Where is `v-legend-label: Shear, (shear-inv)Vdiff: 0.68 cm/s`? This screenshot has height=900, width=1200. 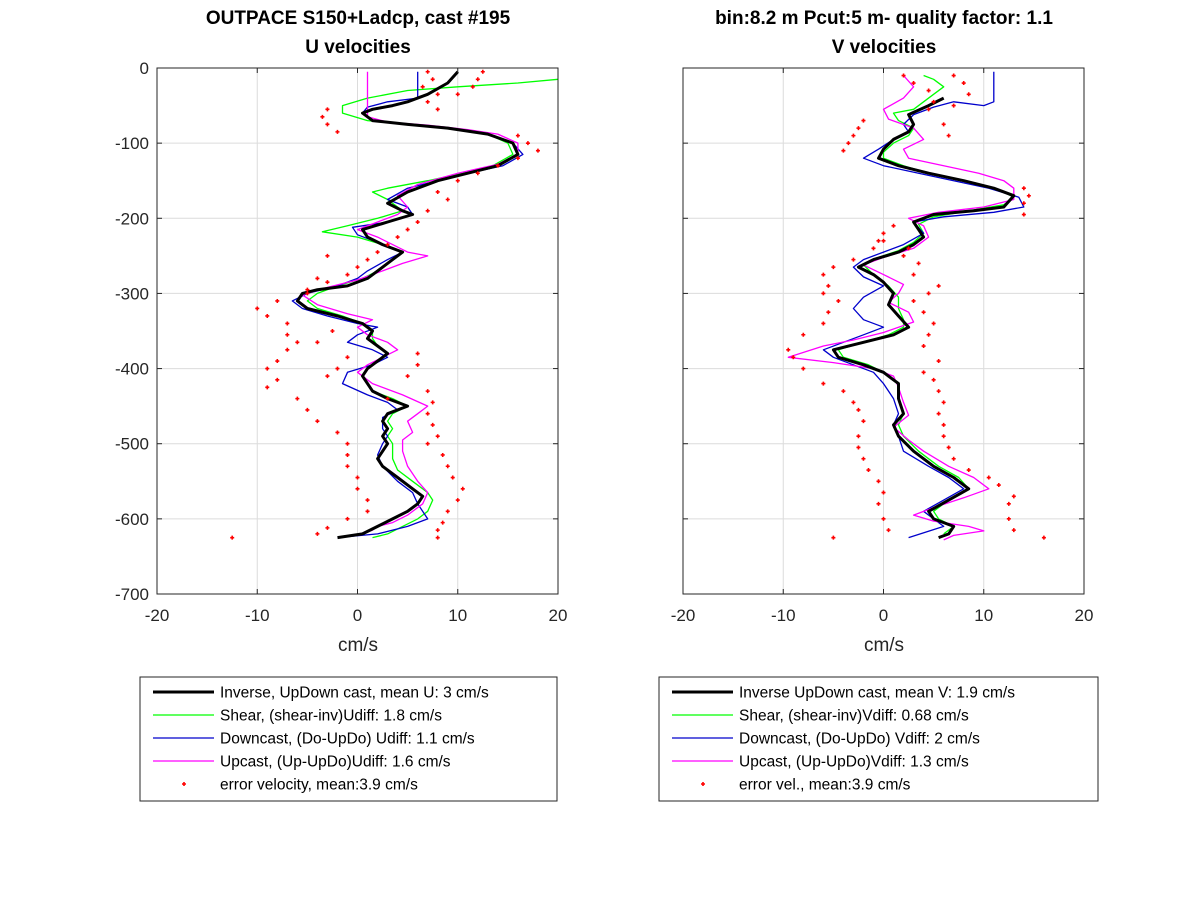
v-legend-label: Shear, (shear-inv)Vdiff: 0.68 cm/s is located at coordinates (854, 716).